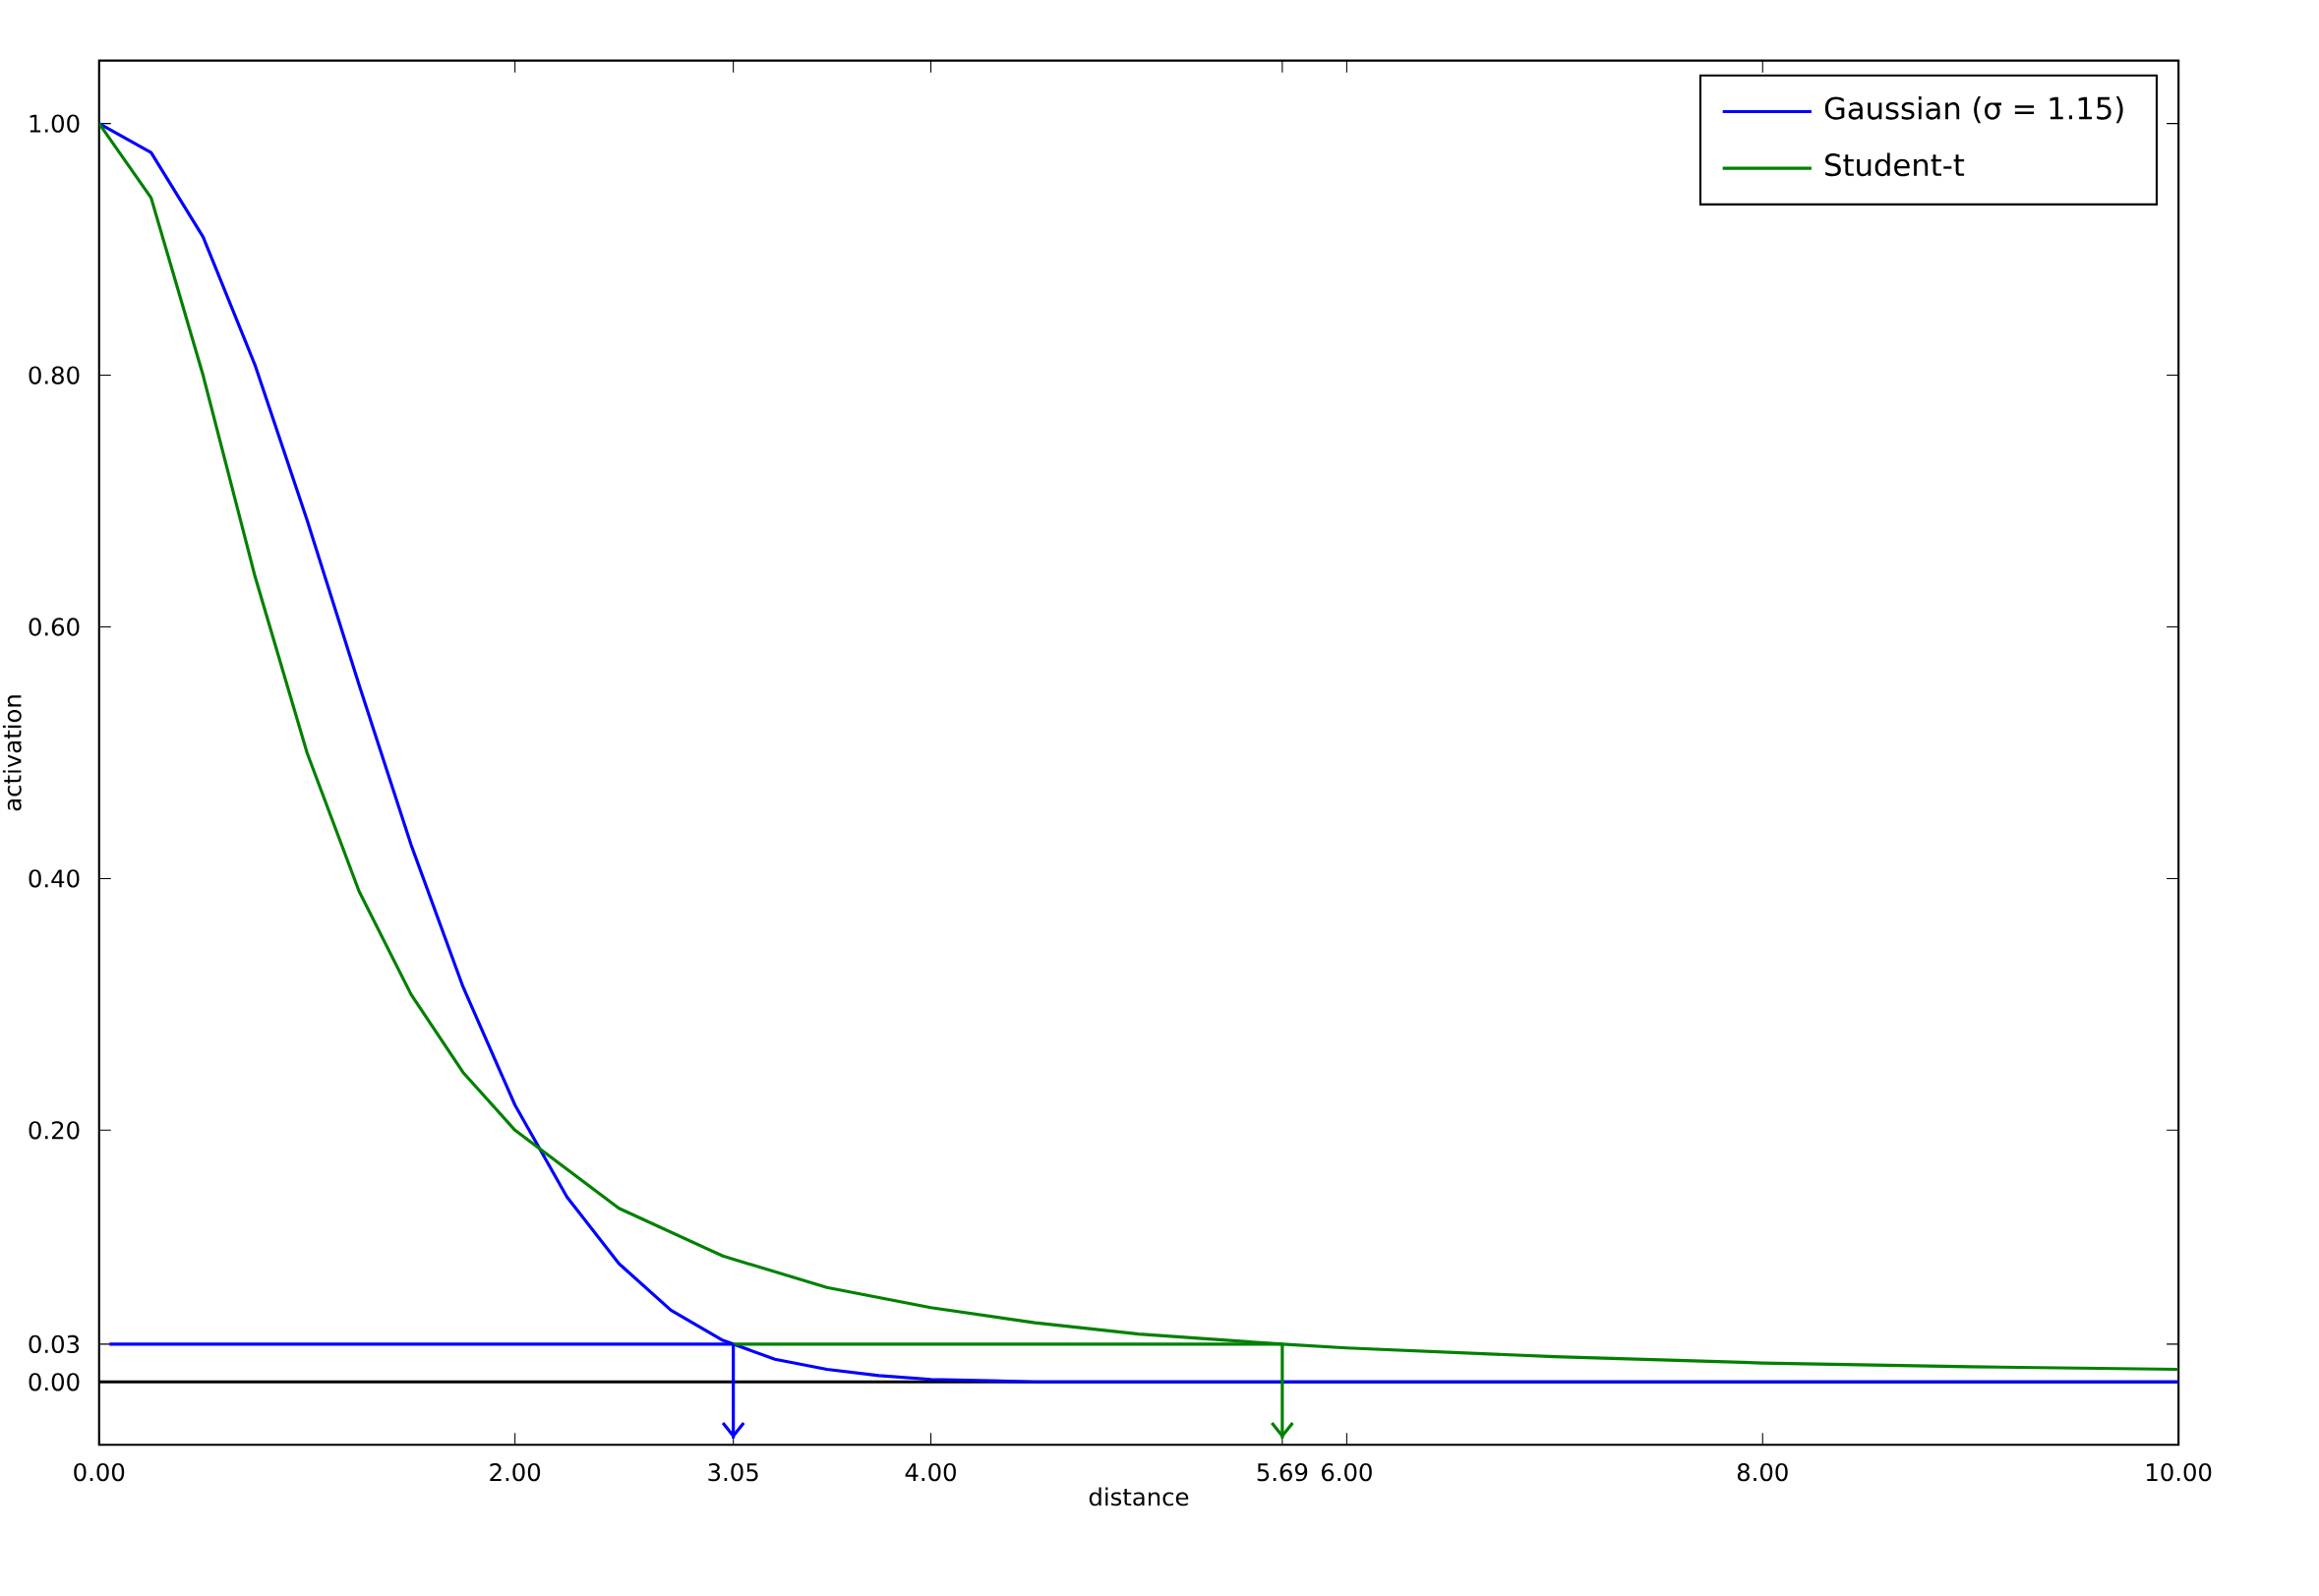  What do you see at coordinates (12, 753) in the screenshot?
I see `y-axis-title: activation` at bounding box center [12, 753].